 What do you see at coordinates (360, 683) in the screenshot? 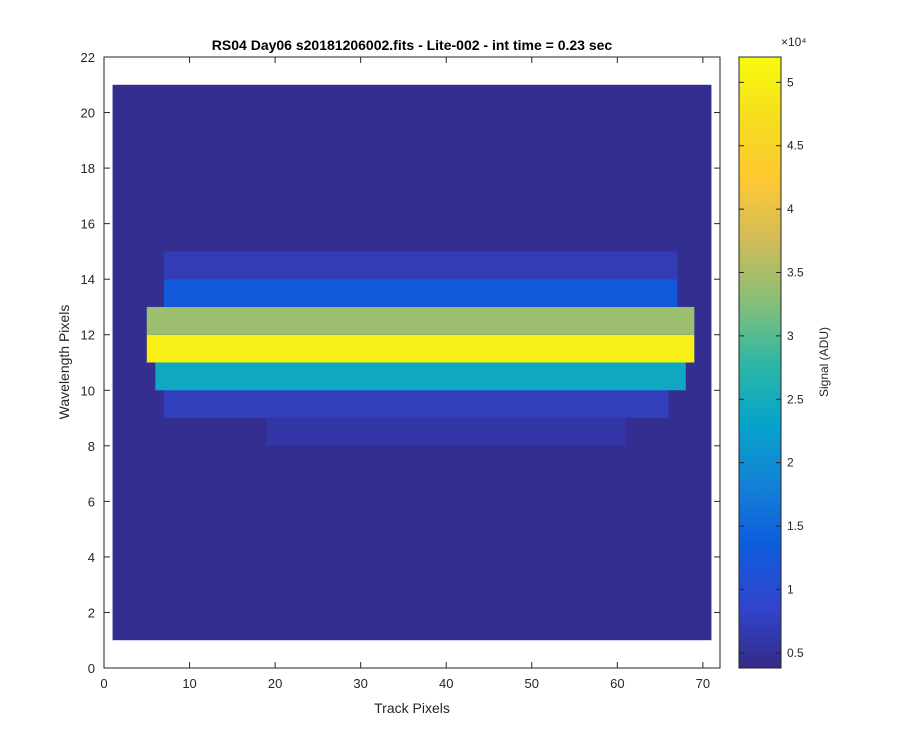
I see `x-tick-label: 30` at bounding box center [360, 683].